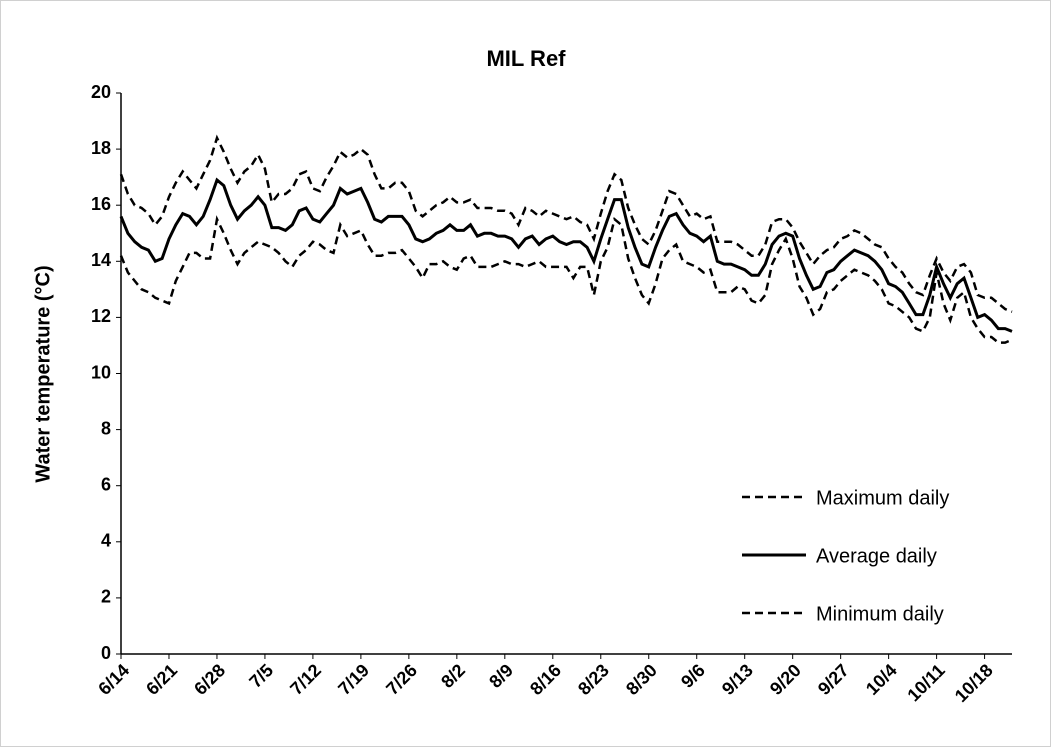 The height and width of the screenshot is (747, 1051). I want to click on y-tick-label: 14, so click(101, 260).